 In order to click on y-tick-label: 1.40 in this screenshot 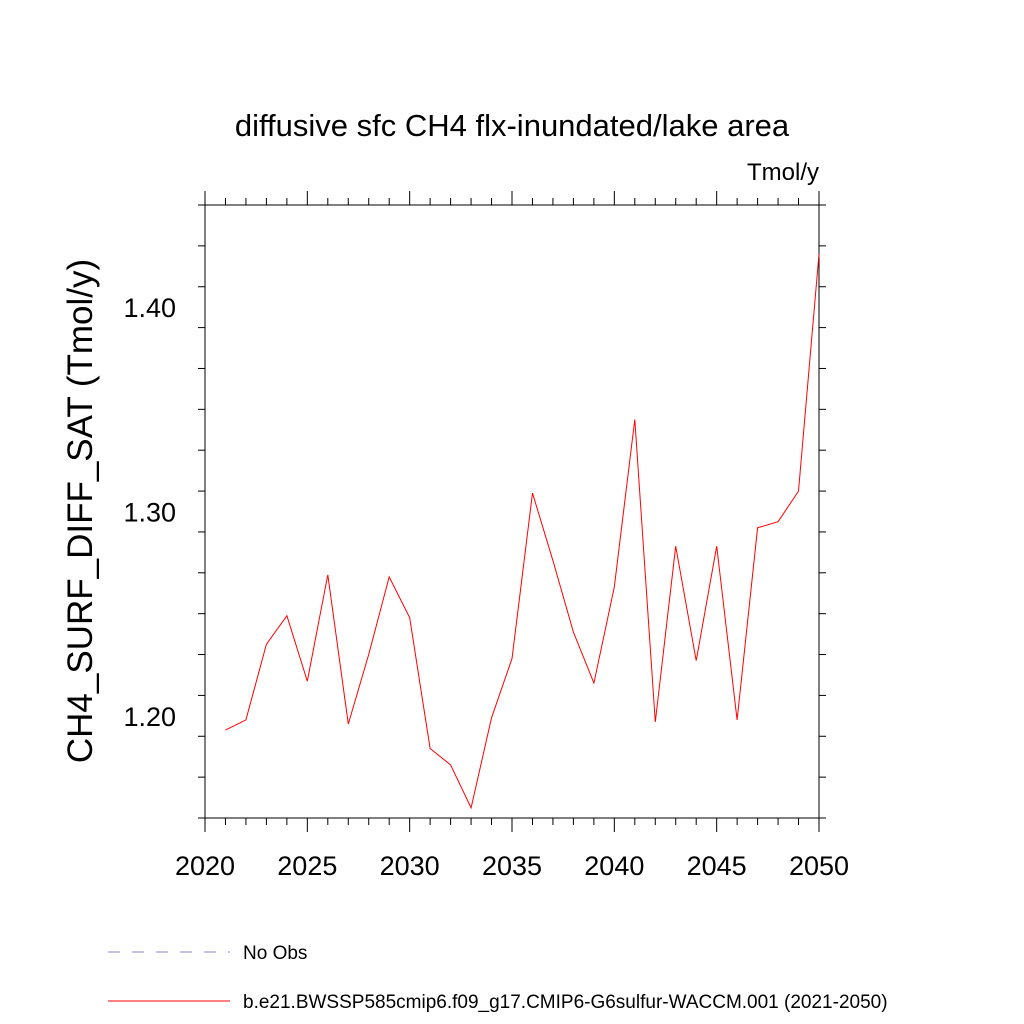, I will do `click(149, 308)`.